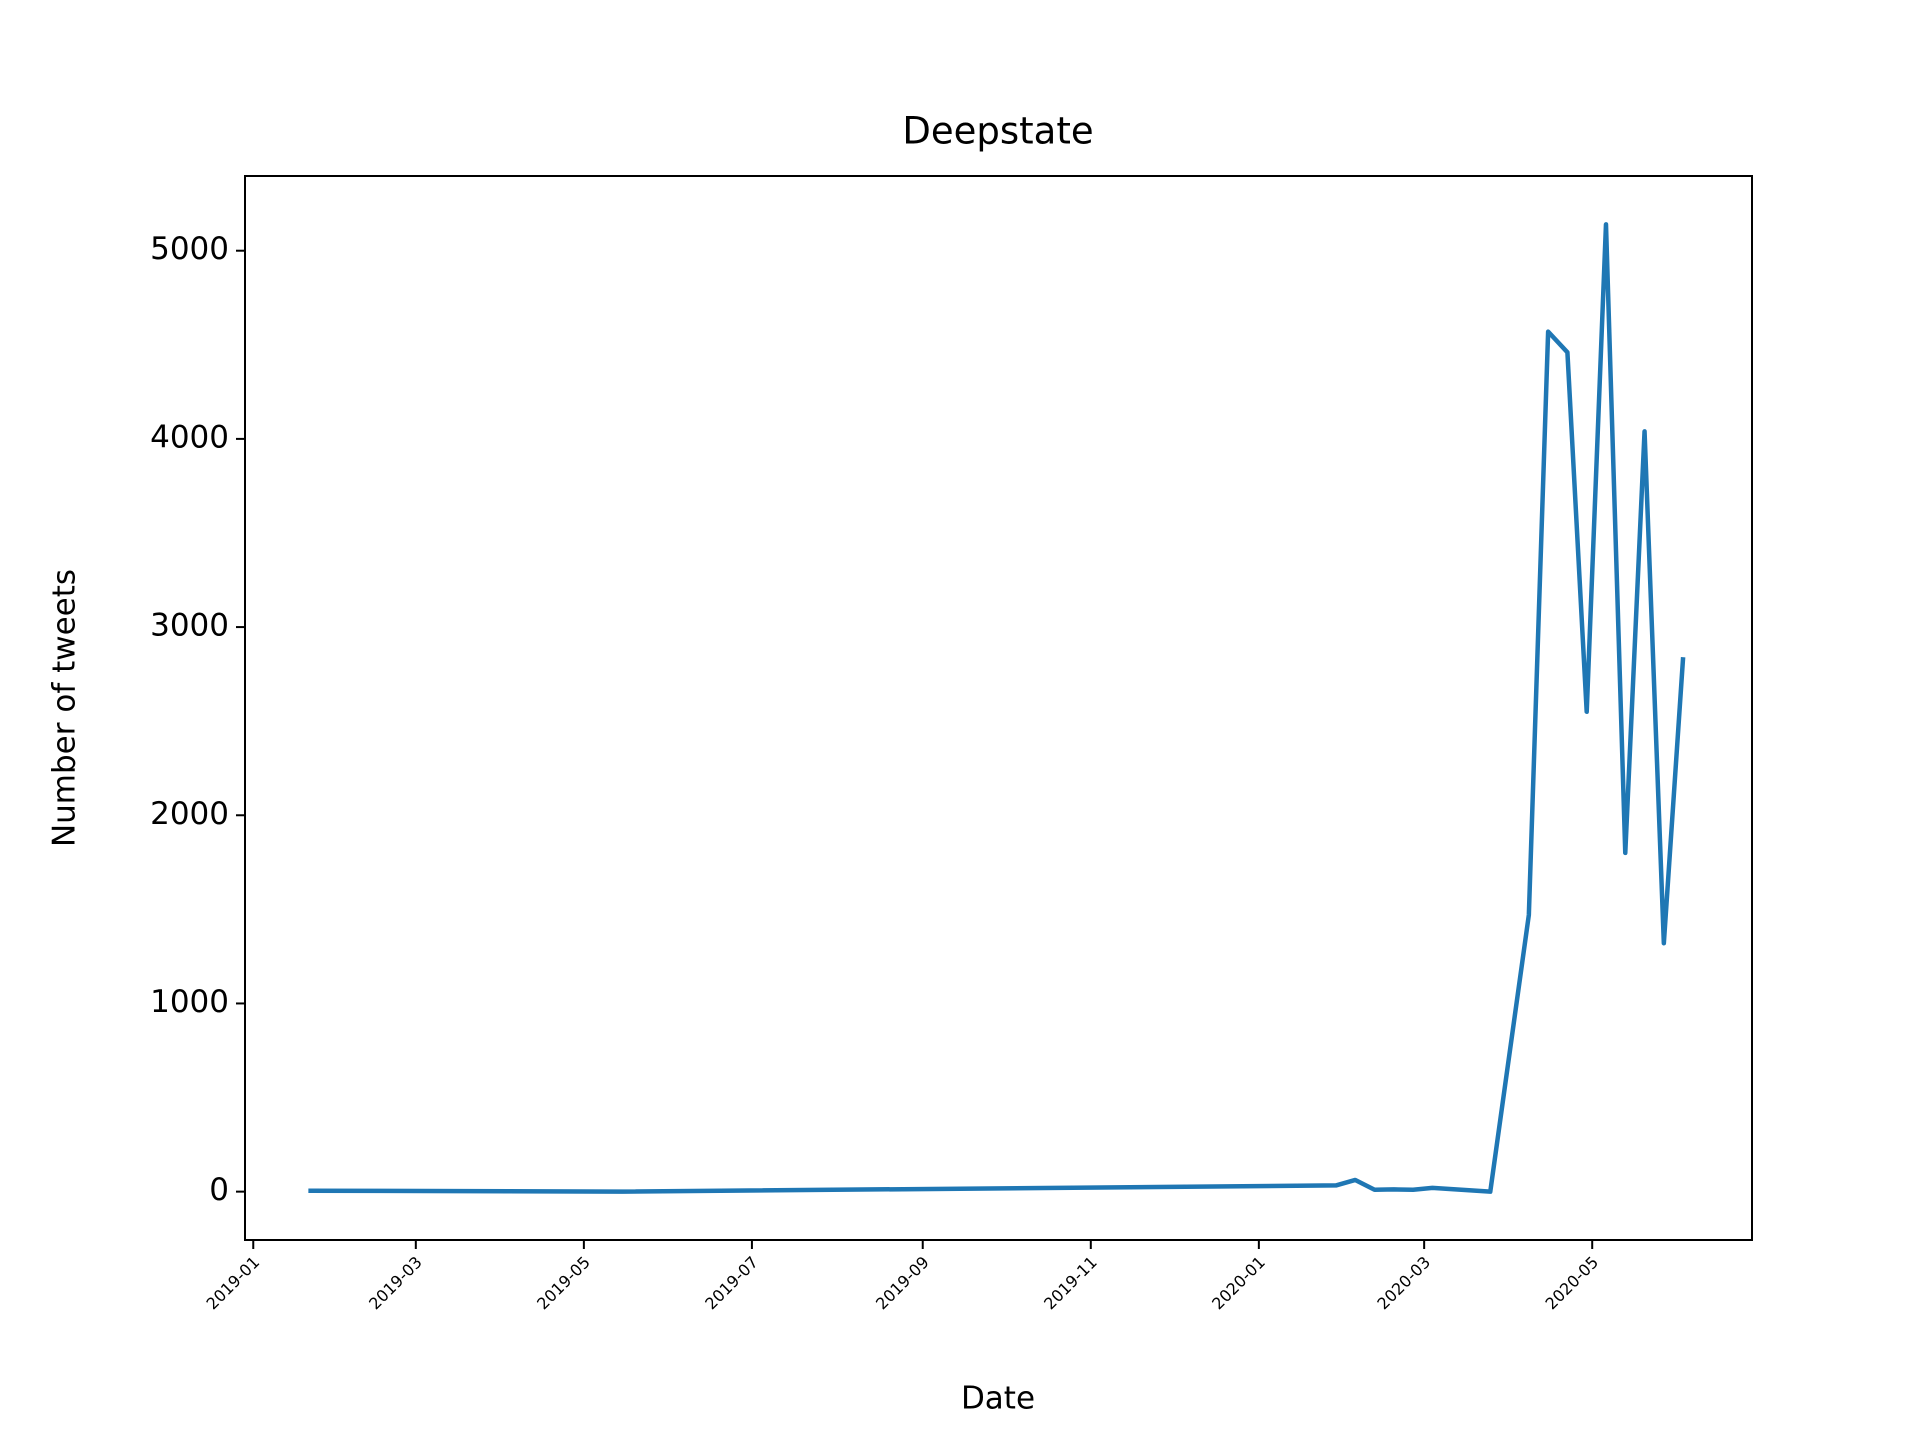  I want to click on x-tick-label: 2020-05, so click(1572, 1283).